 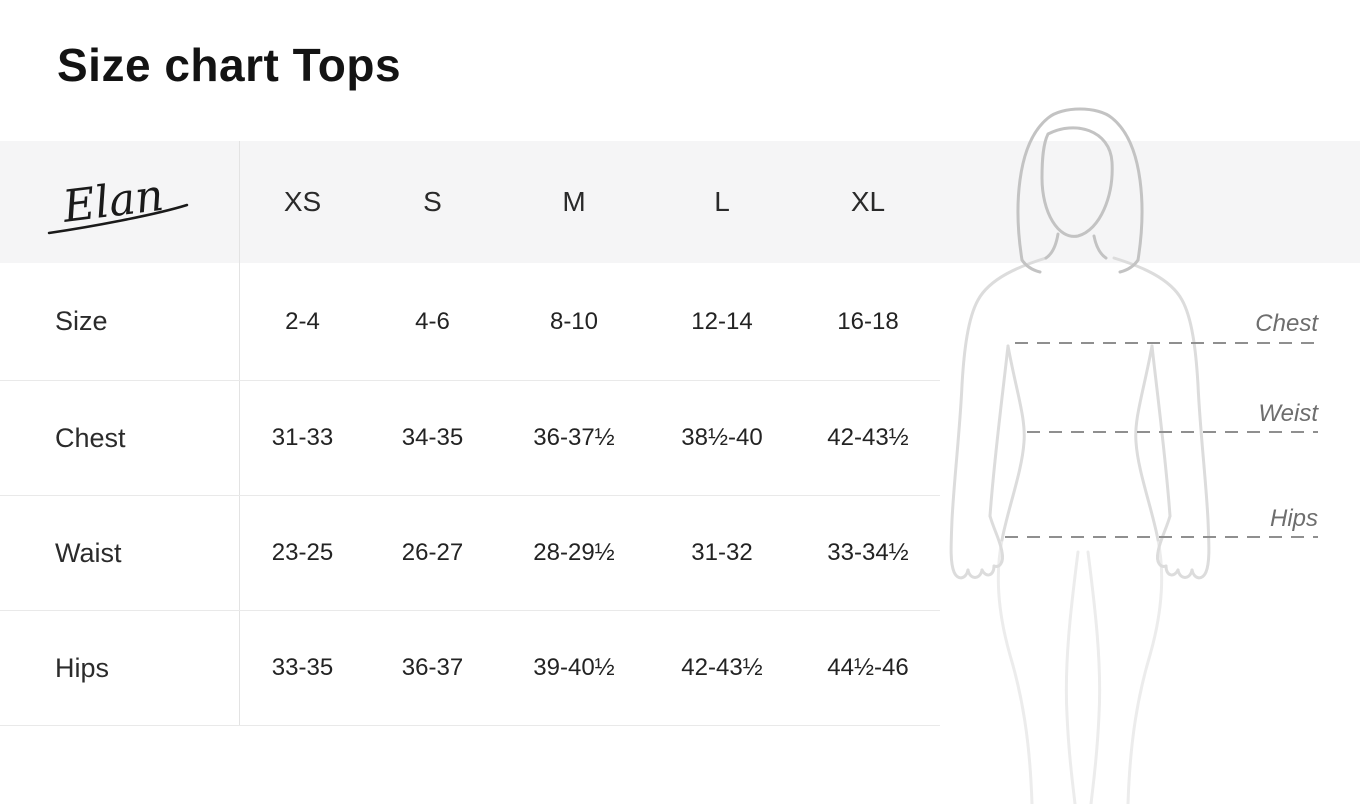 I want to click on size-value: 16-18, so click(x=868, y=321).